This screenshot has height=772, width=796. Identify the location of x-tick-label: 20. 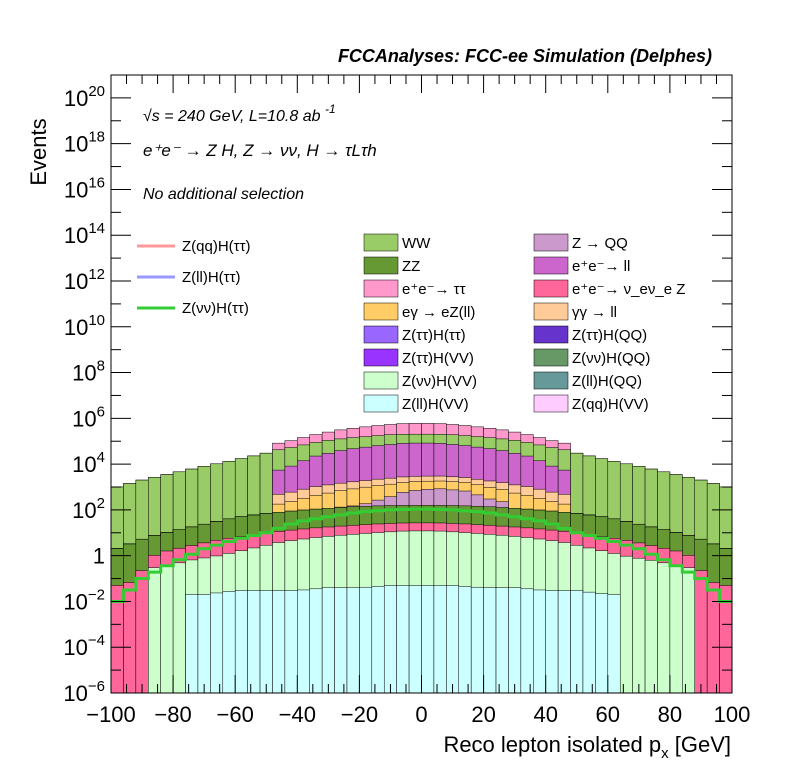
(483, 714).